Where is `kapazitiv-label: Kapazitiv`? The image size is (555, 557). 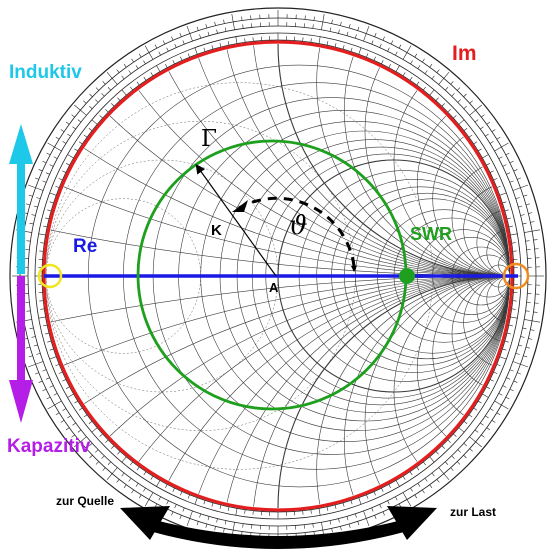
kapazitiv-label: Kapazitiv is located at coordinates (49, 446).